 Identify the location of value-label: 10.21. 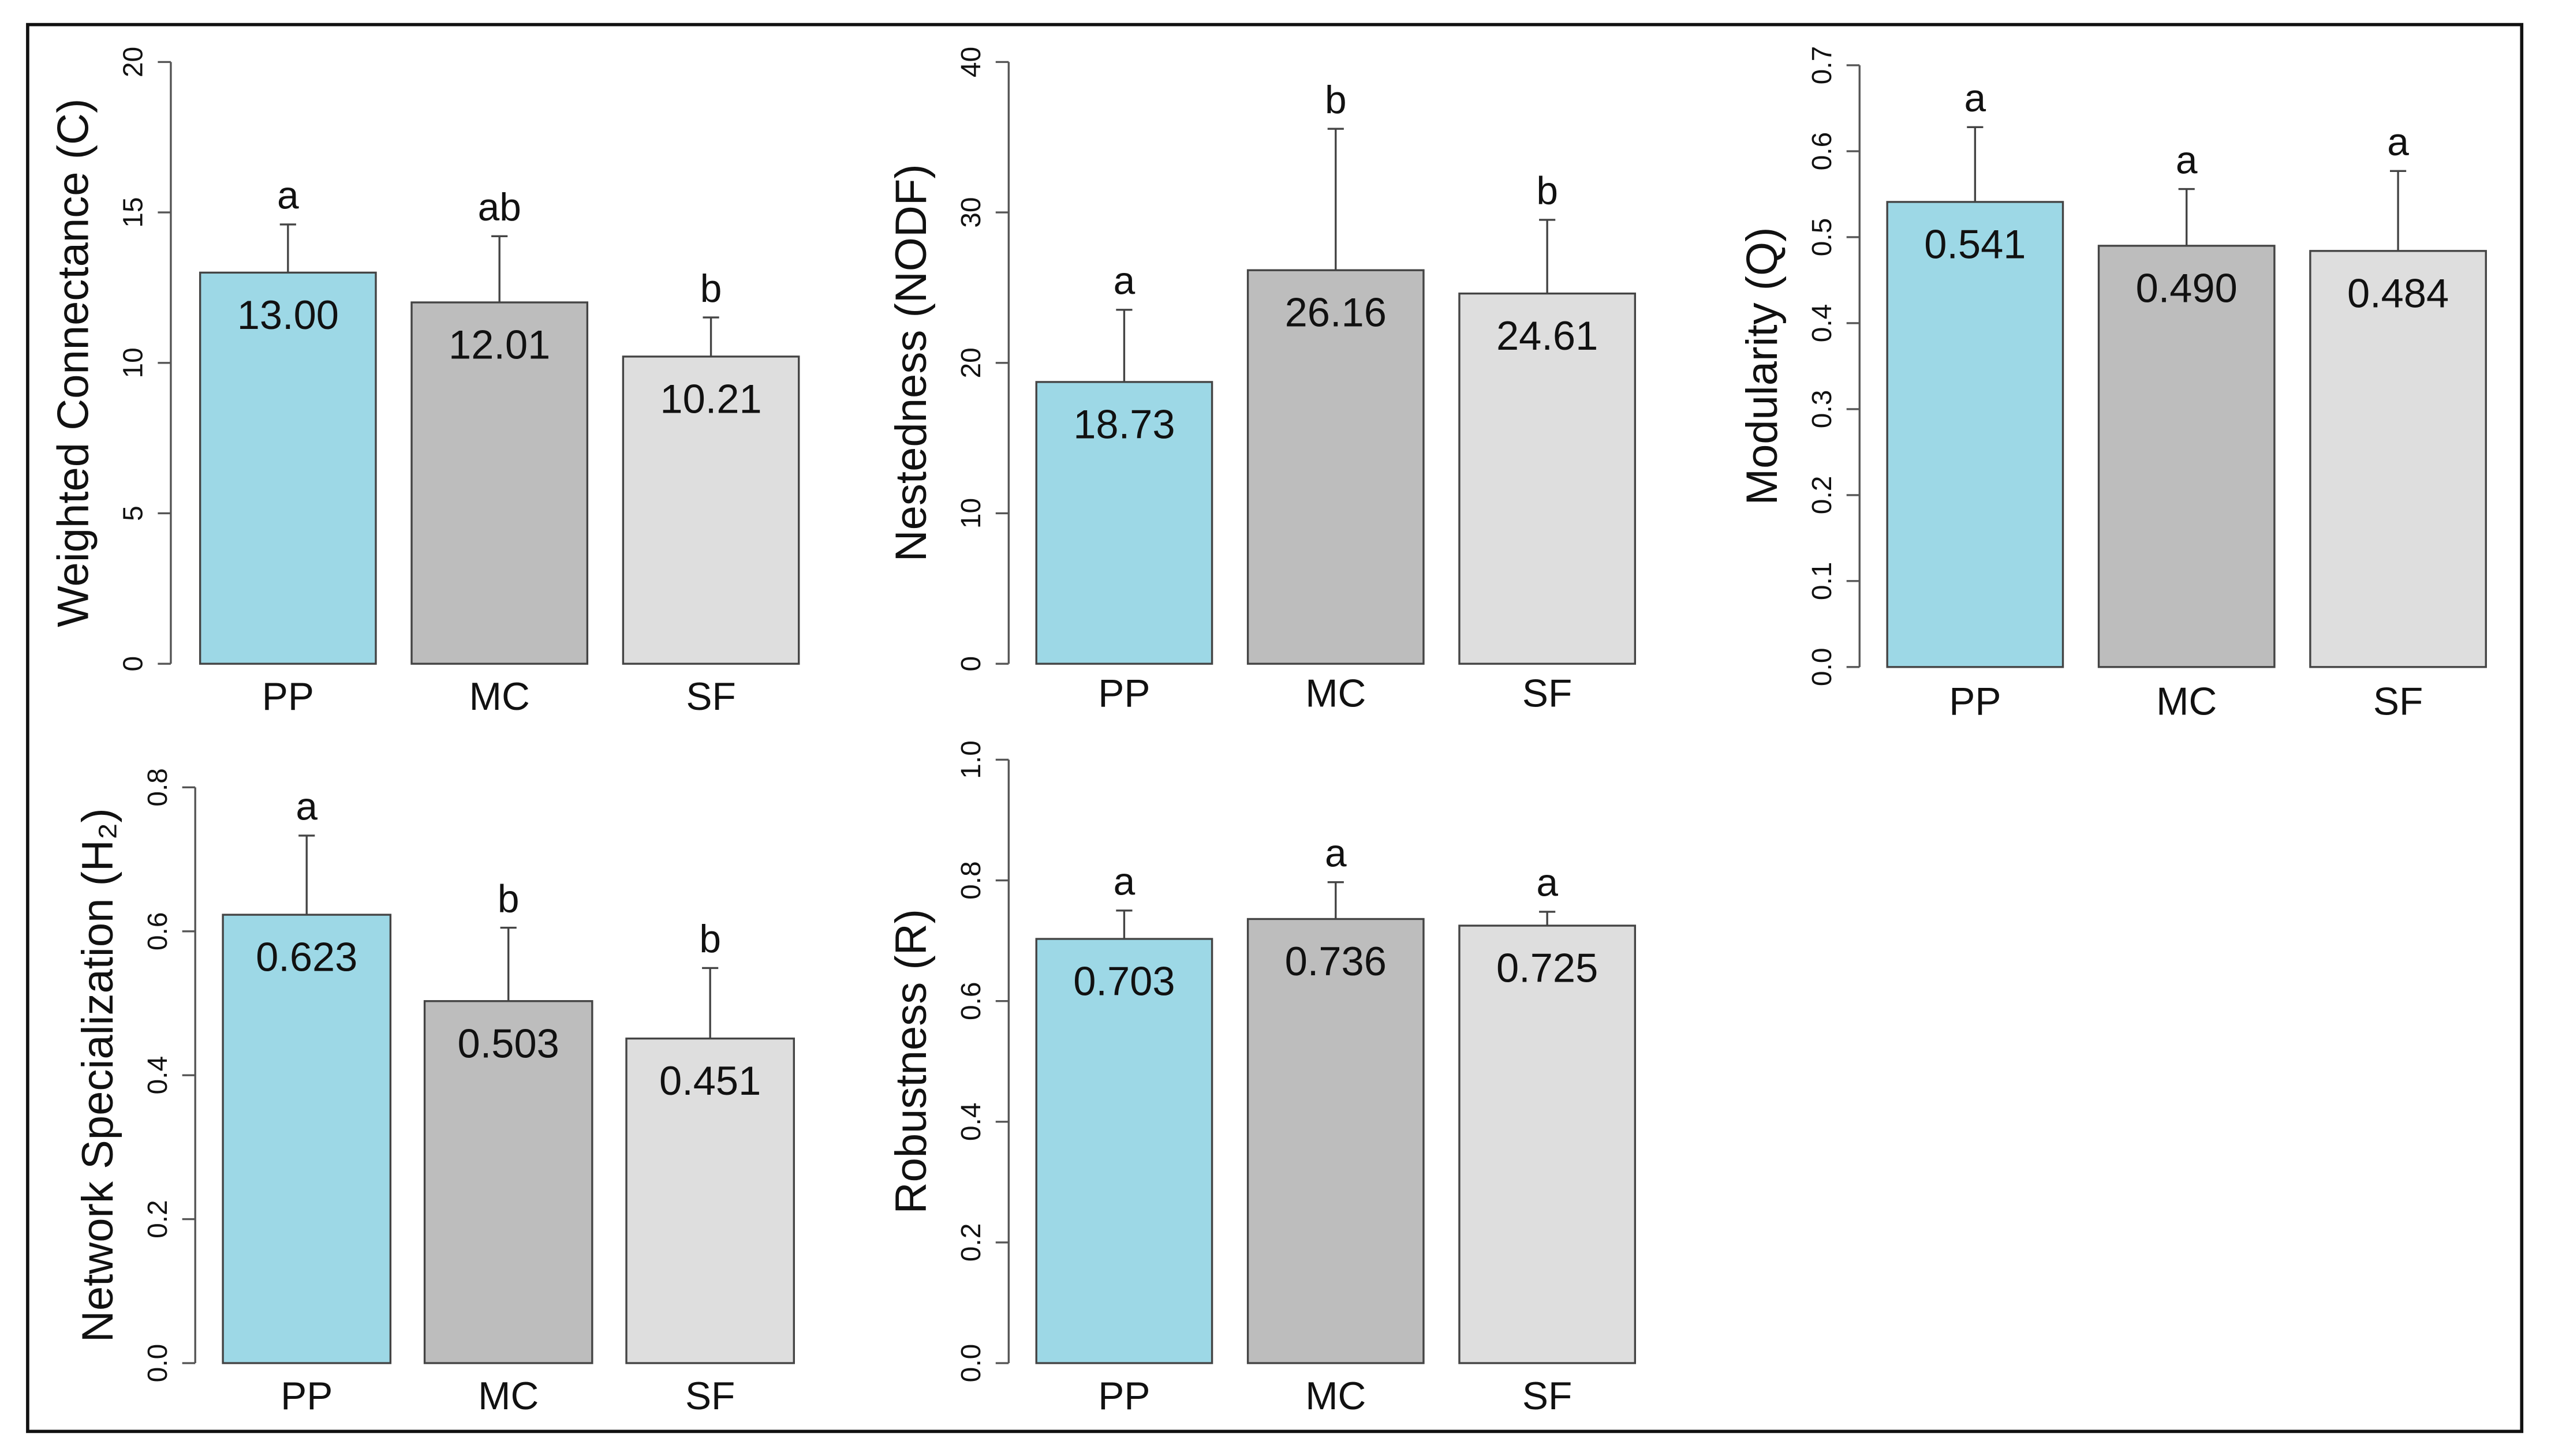
(710, 398).